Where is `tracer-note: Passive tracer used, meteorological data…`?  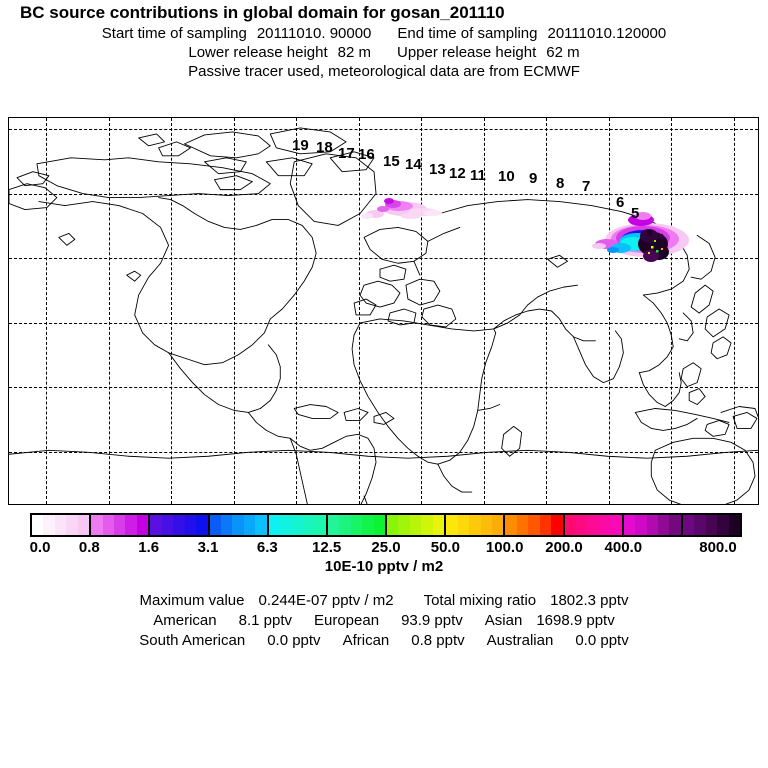
tracer-note: Passive tracer used, meteorological data… is located at coordinates (384, 71).